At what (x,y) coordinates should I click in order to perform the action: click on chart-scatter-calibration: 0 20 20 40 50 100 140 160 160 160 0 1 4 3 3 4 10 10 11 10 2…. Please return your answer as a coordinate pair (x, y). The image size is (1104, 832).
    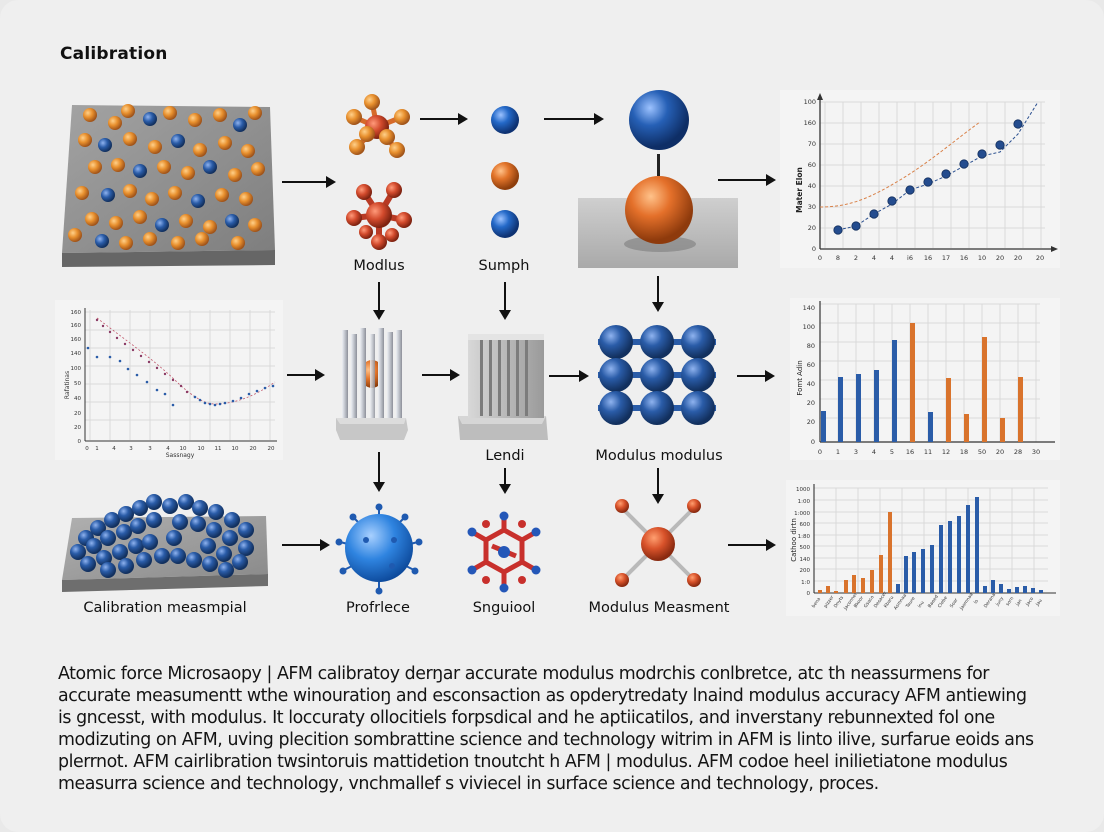
    Looking at the image, I should click on (169, 380).